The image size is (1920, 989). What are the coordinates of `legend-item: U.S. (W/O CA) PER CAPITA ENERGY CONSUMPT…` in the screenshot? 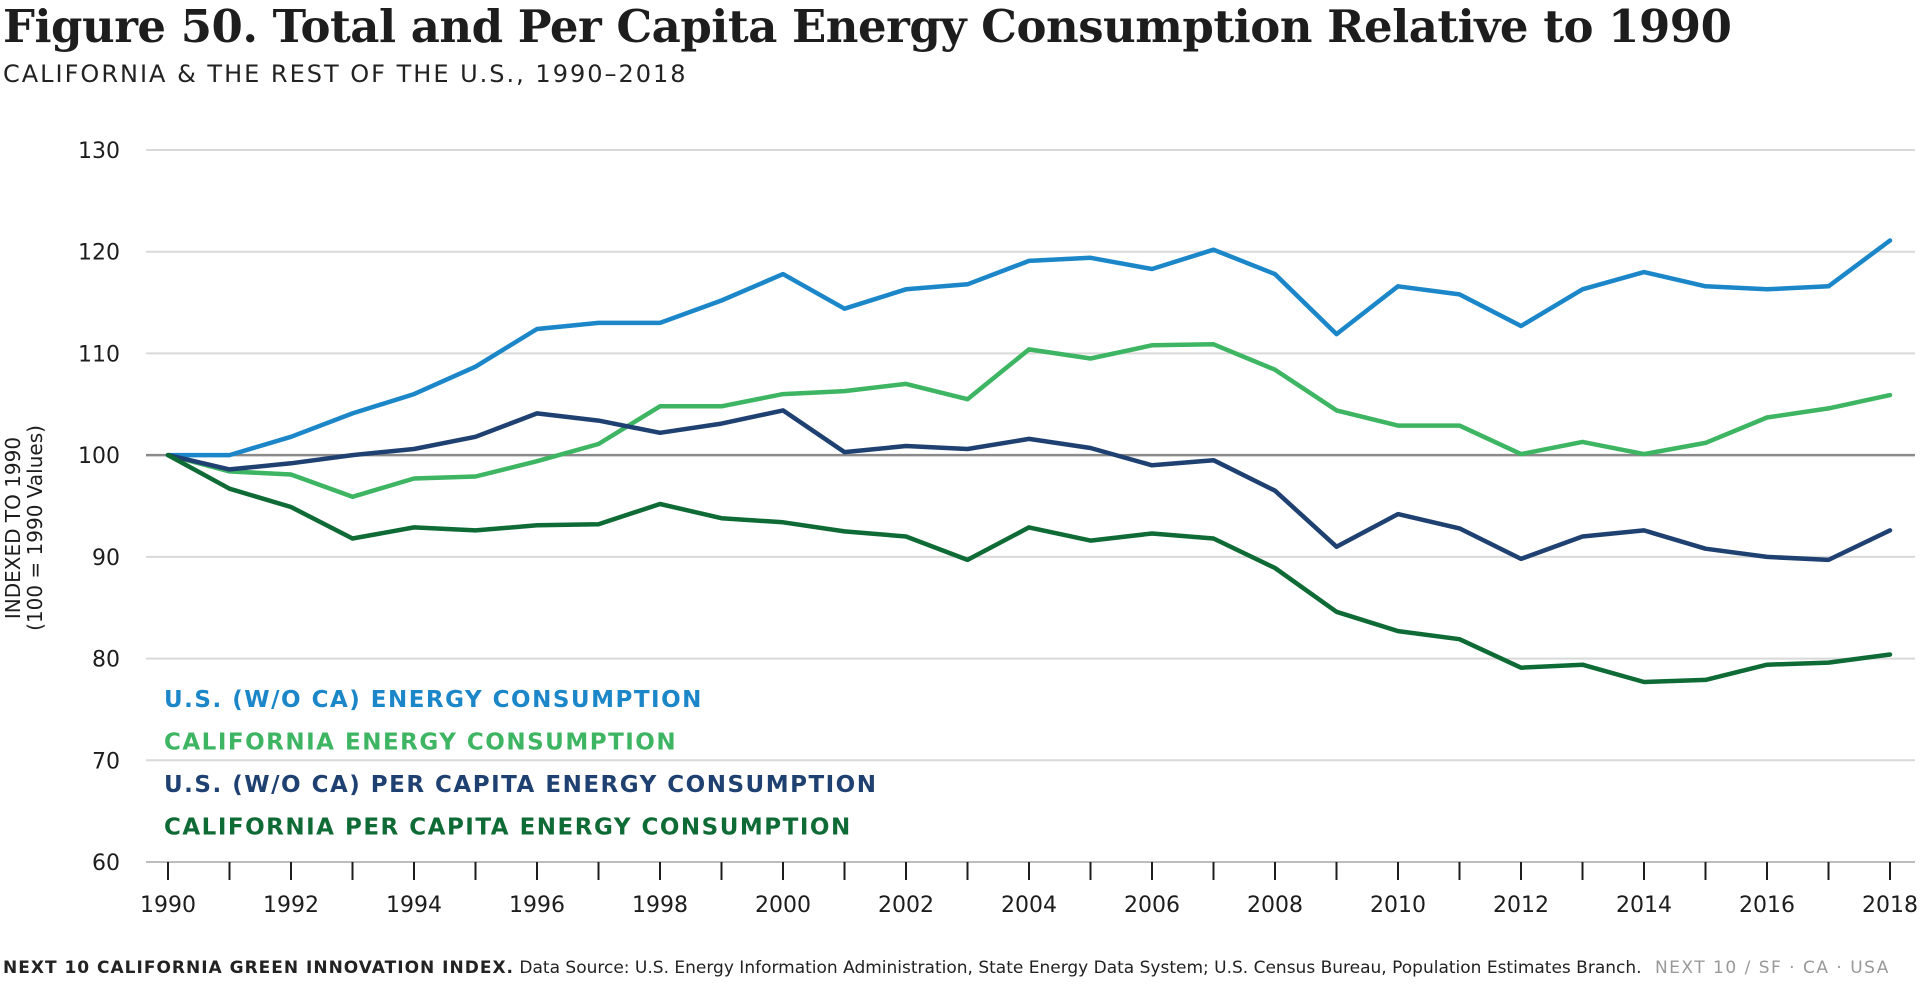 It's located at (521, 785).